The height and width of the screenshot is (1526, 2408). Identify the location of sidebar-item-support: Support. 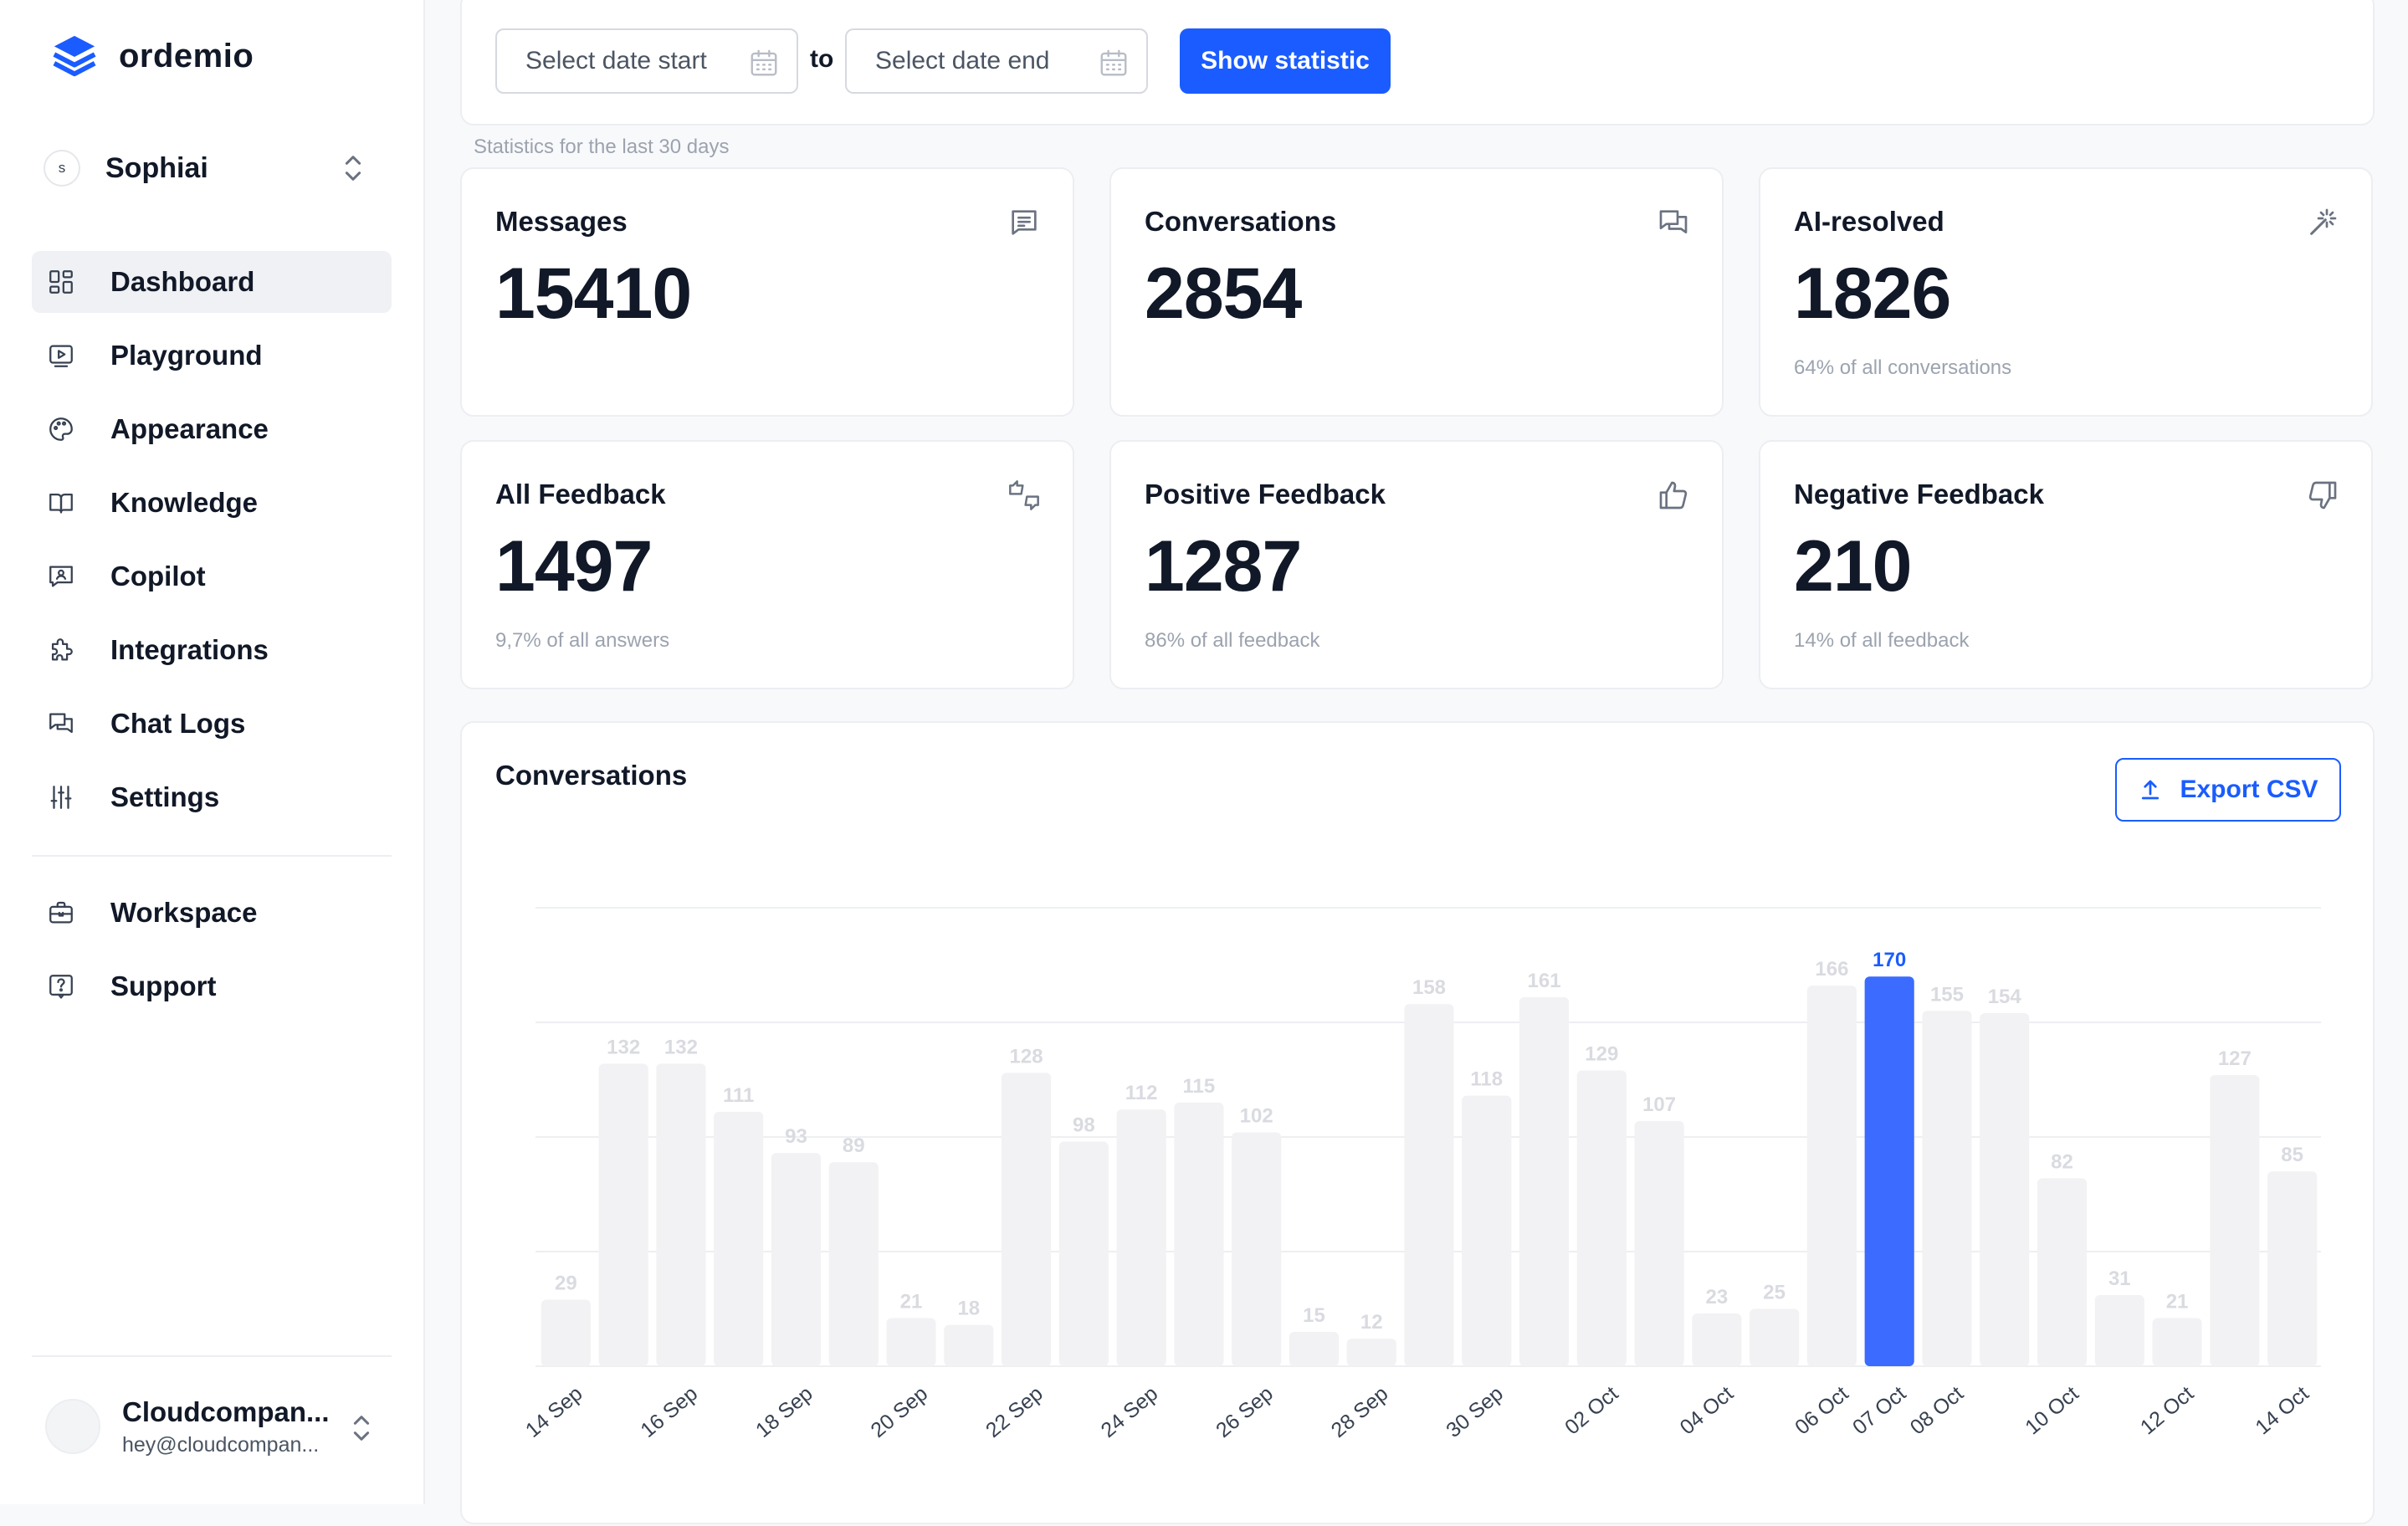
(212, 986).